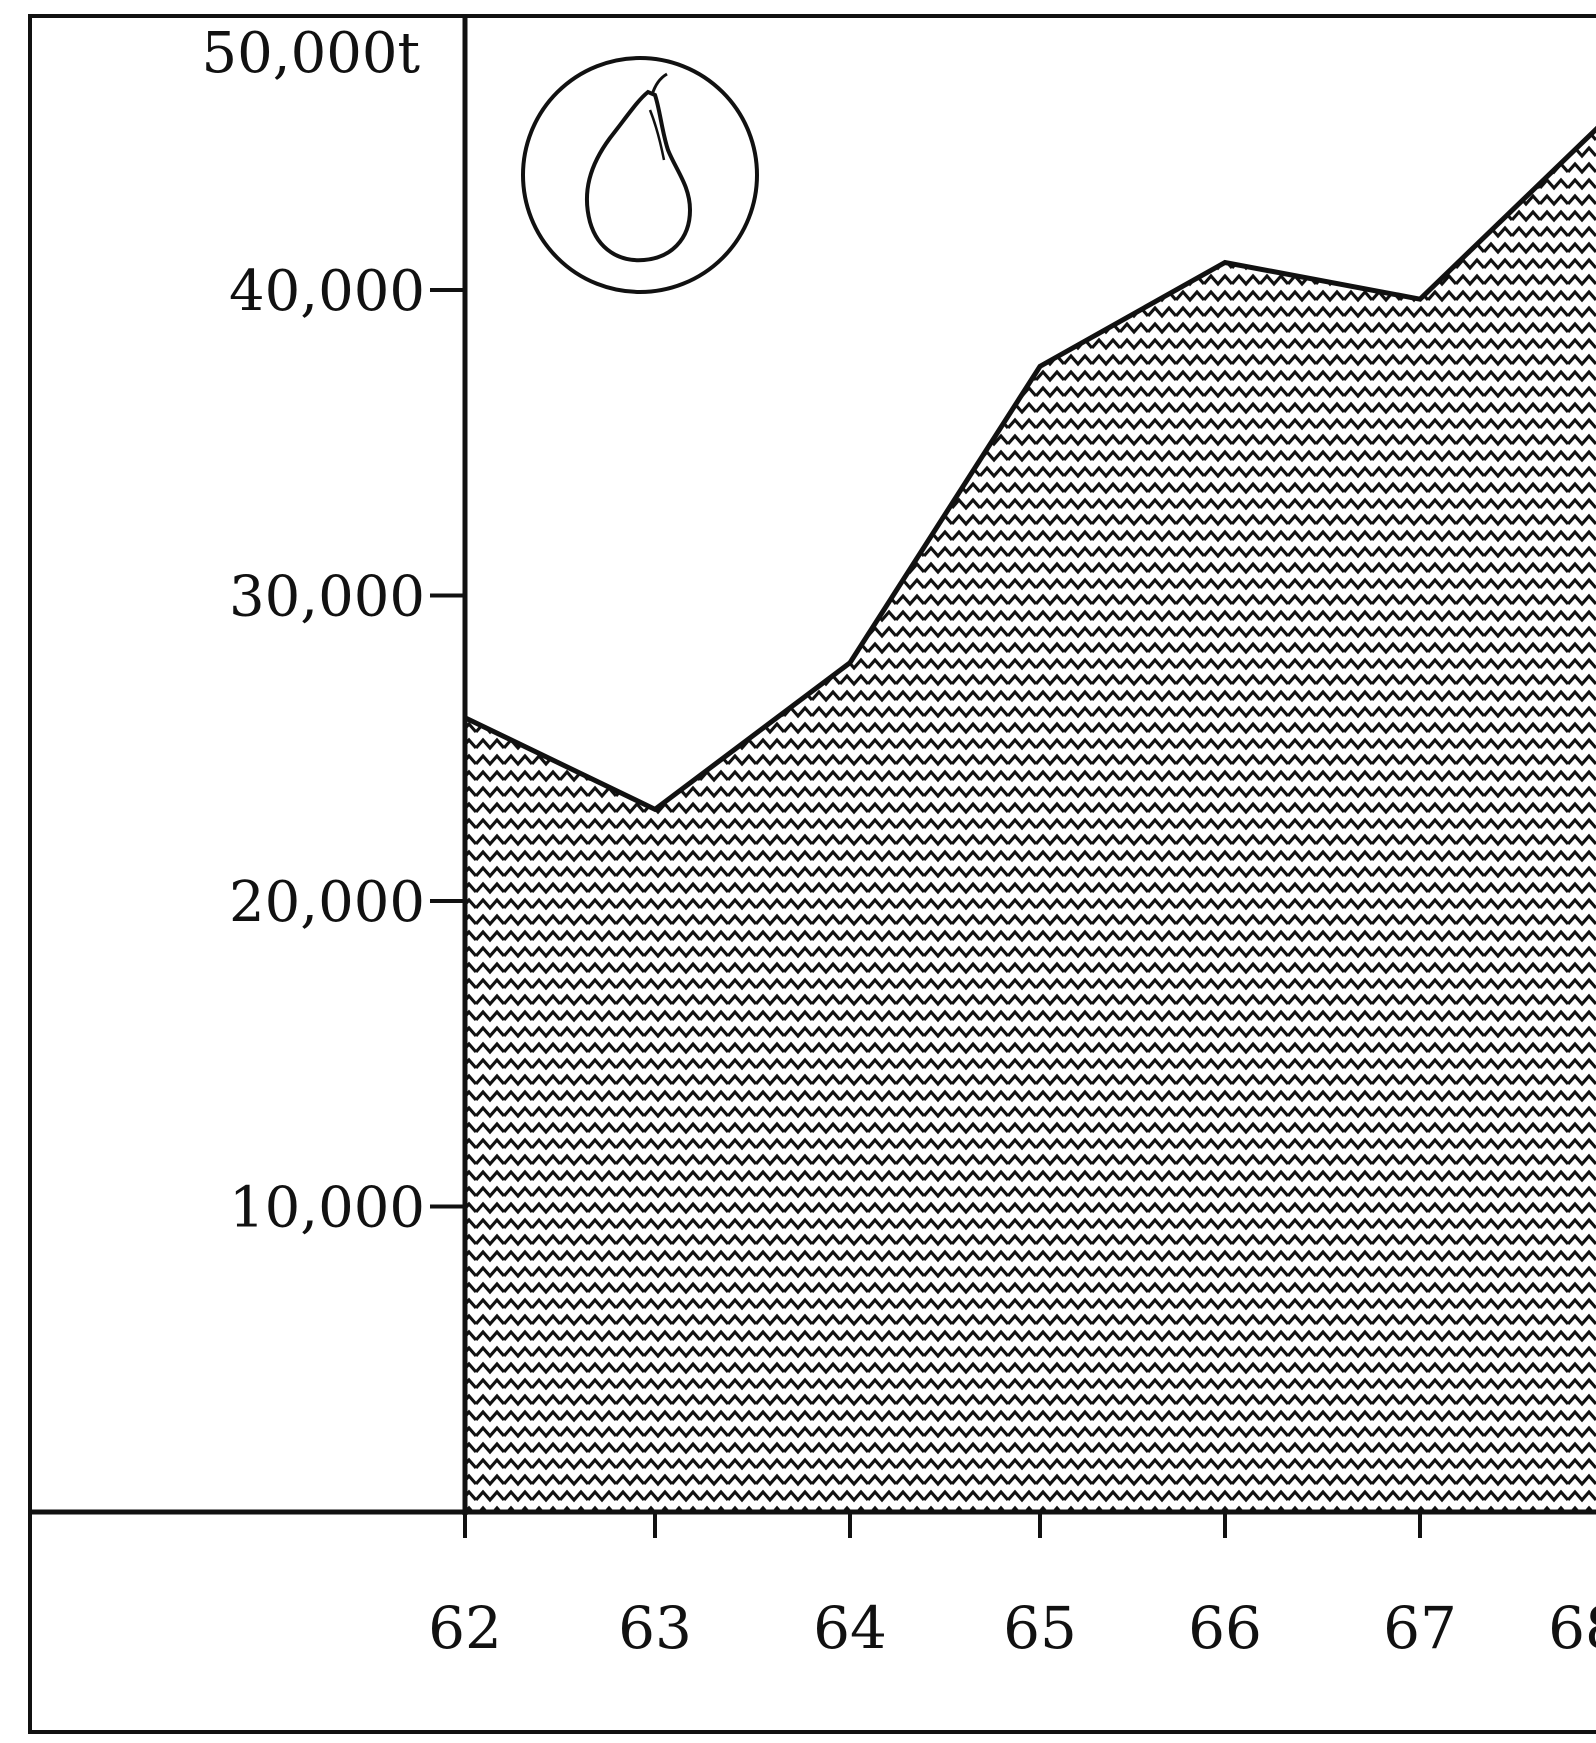 The image size is (1596, 1743). What do you see at coordinates (1225, 1628) in the screenshot?
I see `x-tick-label: 66` at bounding box center [1225, 1628].